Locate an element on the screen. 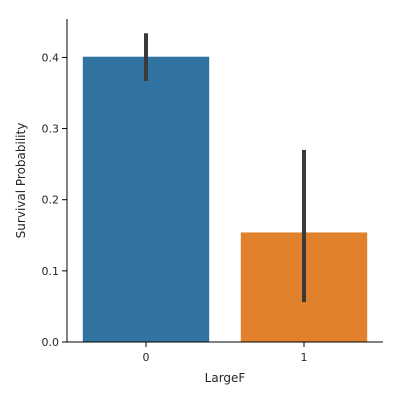 This screenshot has height=400, width=400. y-axis-label: Survival Probability is located at coordinates (21, 181).